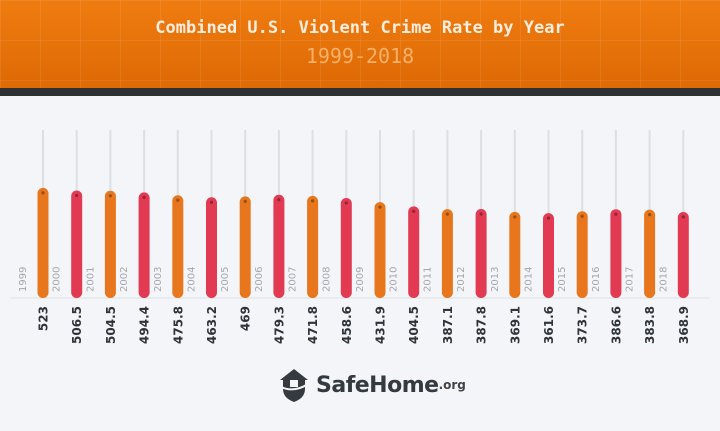 The image size is (720, 431). Describe the element at coordinates (111, 325) in the screenshot. I see `value-label: 504.5` at that location.